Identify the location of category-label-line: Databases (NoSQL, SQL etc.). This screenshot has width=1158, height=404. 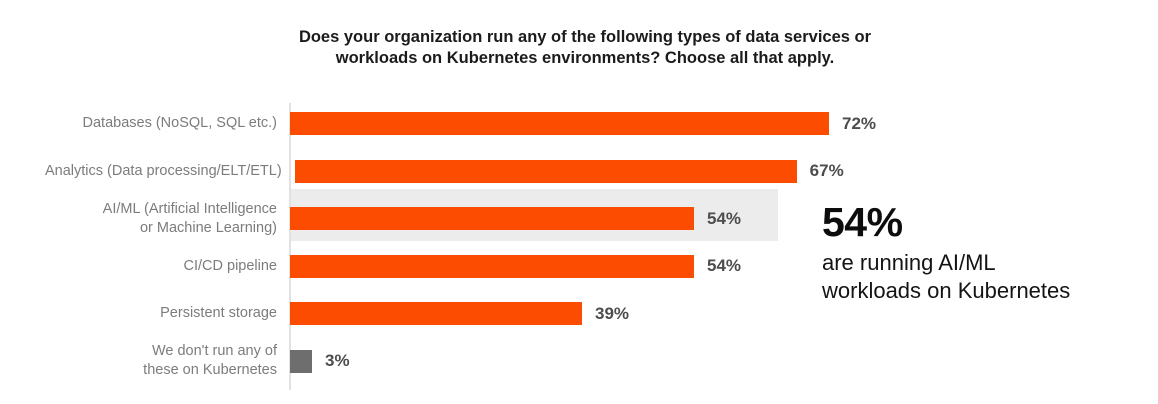
(180, 123).